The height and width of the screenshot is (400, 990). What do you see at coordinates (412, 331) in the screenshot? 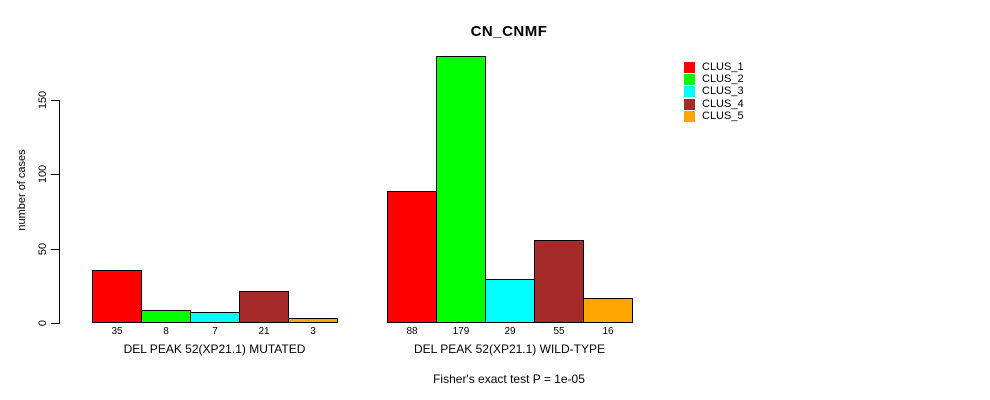
I see `bar-value-label: 88` at bounding box center [412, 331].